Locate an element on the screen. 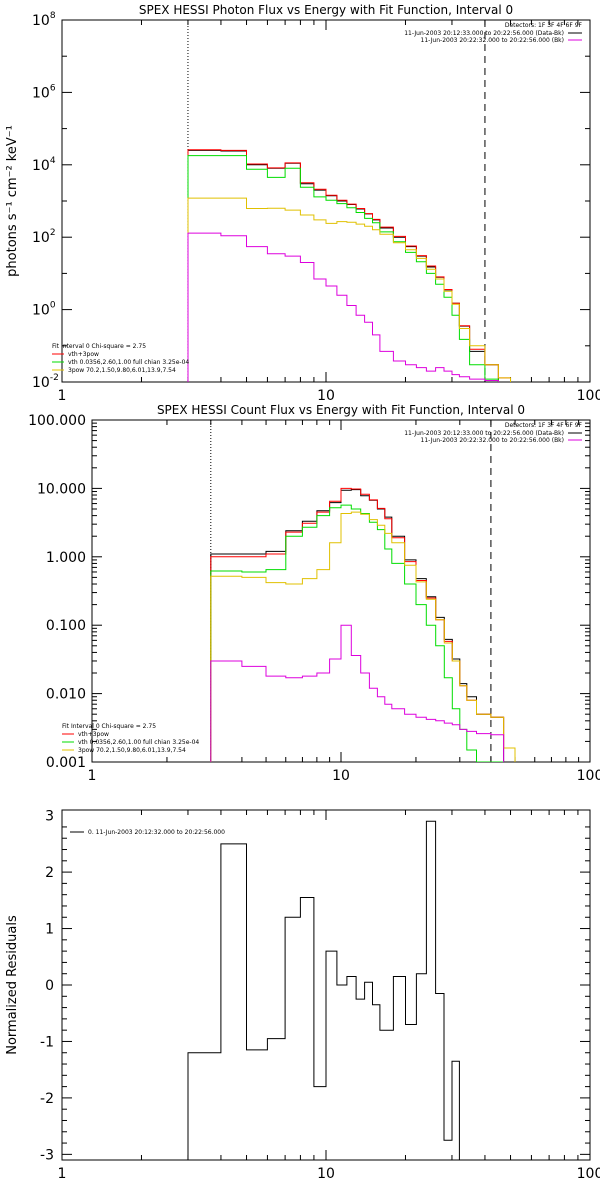 The image size is (600, 1200). y-tick-exponent: -2 is located at coordinates (54, 378).